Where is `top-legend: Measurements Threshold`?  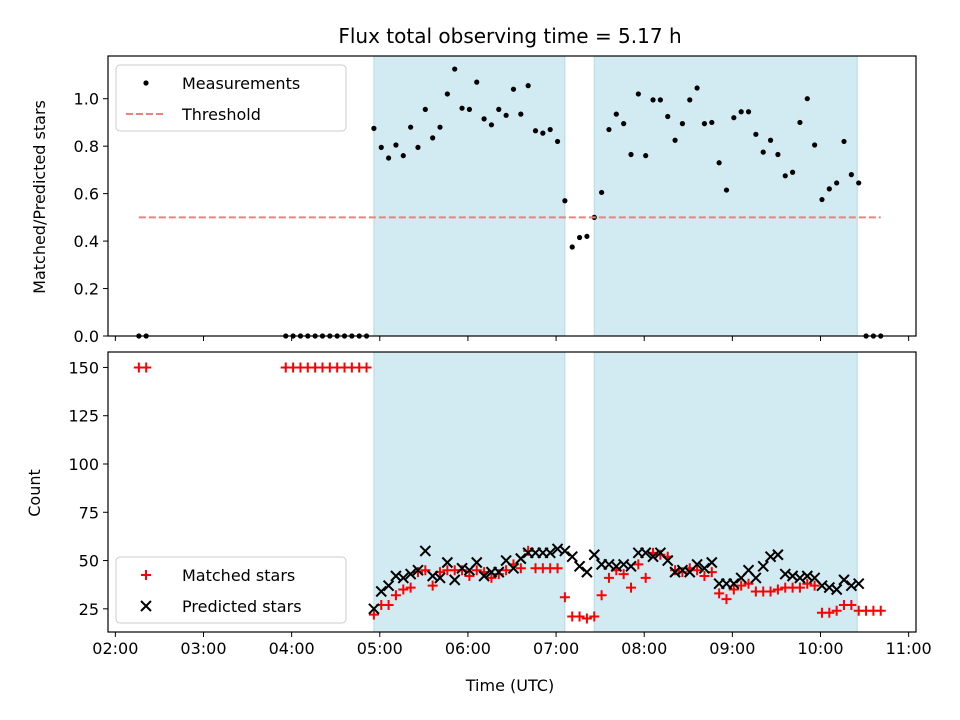
top-legend: Measurements Threshold is located at coordinates (231, 98).